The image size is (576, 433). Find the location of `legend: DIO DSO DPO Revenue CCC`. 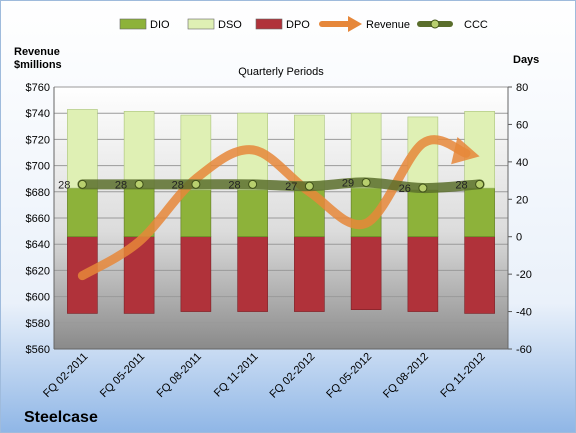

legend: DIO DSO DPO Revenue CCC is located at coordinates (303, 24).